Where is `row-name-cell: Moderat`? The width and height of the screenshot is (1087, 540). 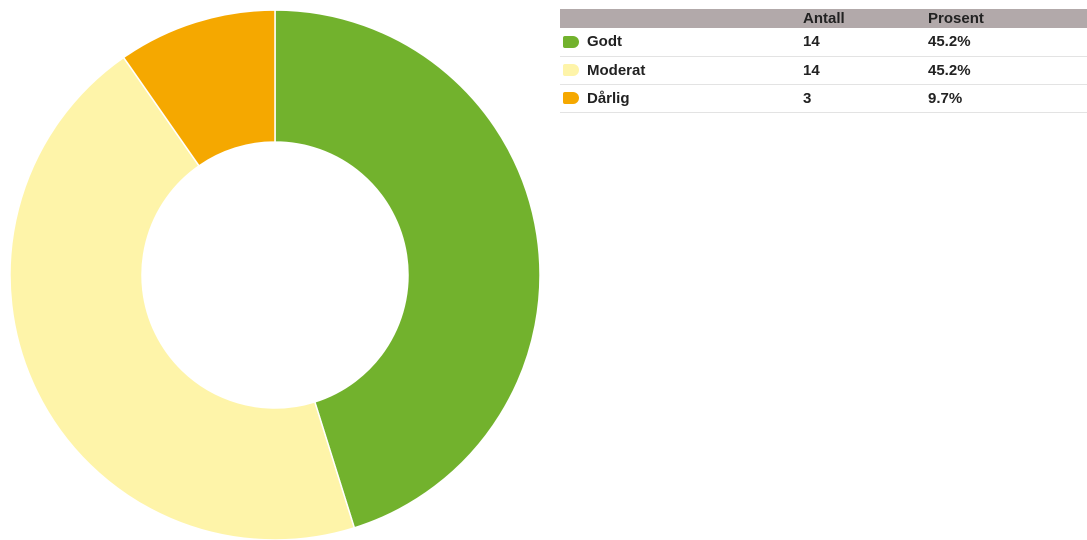
row-name-cell: Moderat is located at coordinates (681, 70).